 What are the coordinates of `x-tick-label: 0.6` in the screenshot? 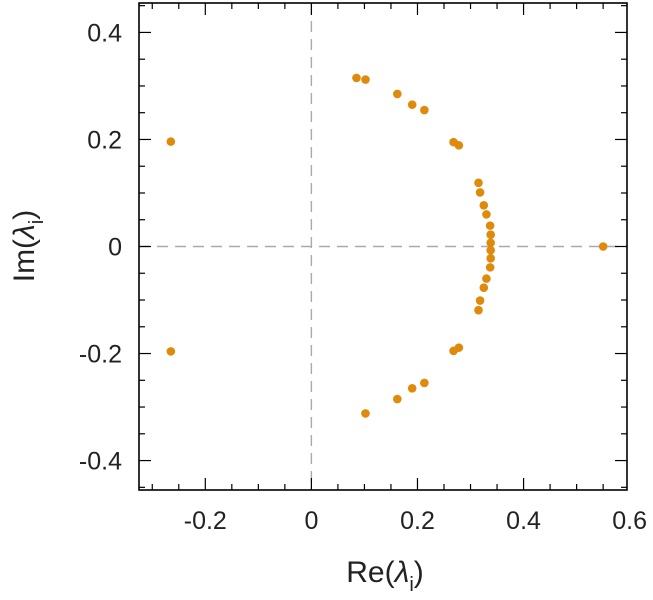 It's located at (629, 521).